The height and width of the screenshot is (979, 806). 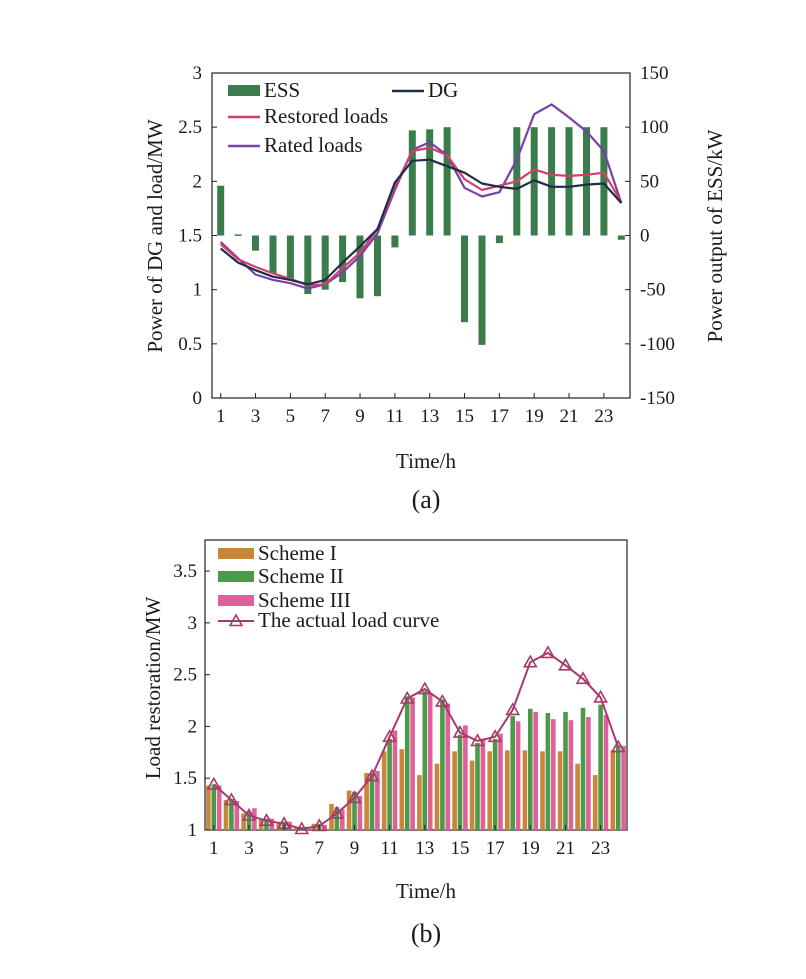 I want to click on legend-scheme-i-label: Scheme I, so click(x=297, y=553).